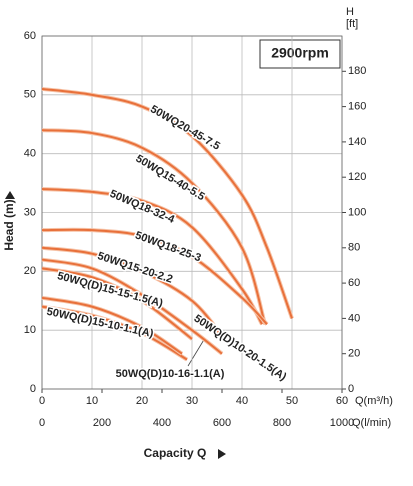 Image resolution: width=413 pixels, height=486 pixels. What do you see at coordinates (30, 212) in the screenshot?
I see `y-tick-label: 30` at bounding box center [30, 212].